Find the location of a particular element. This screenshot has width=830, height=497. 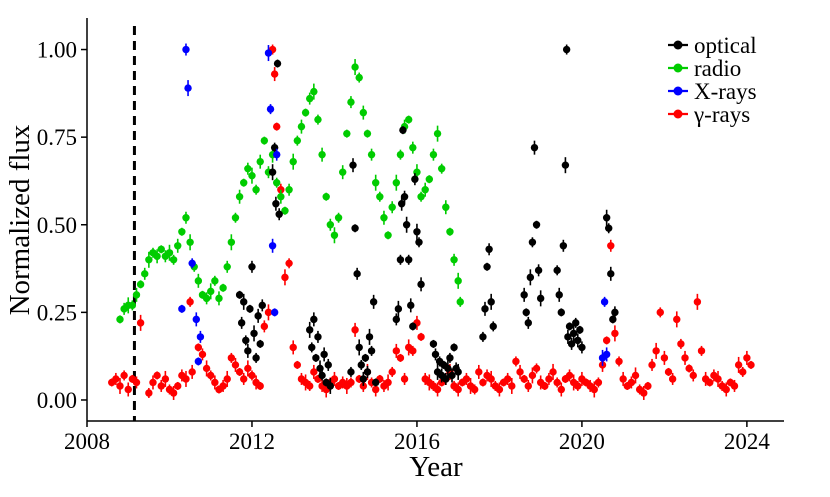

y-tick-label: 1.00 is located at coordinates (57, 50).